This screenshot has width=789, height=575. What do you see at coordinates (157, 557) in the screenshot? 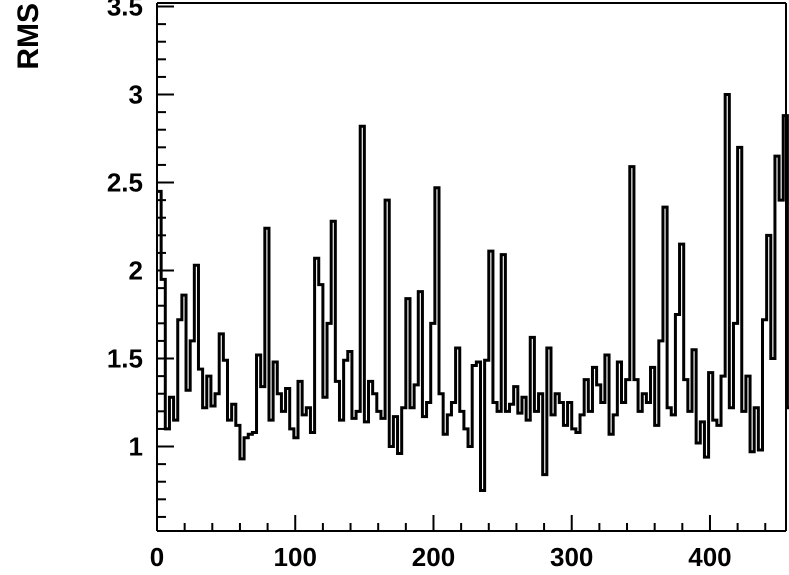
I see `x-tick-label: 0` at bounding box center [157, 557].